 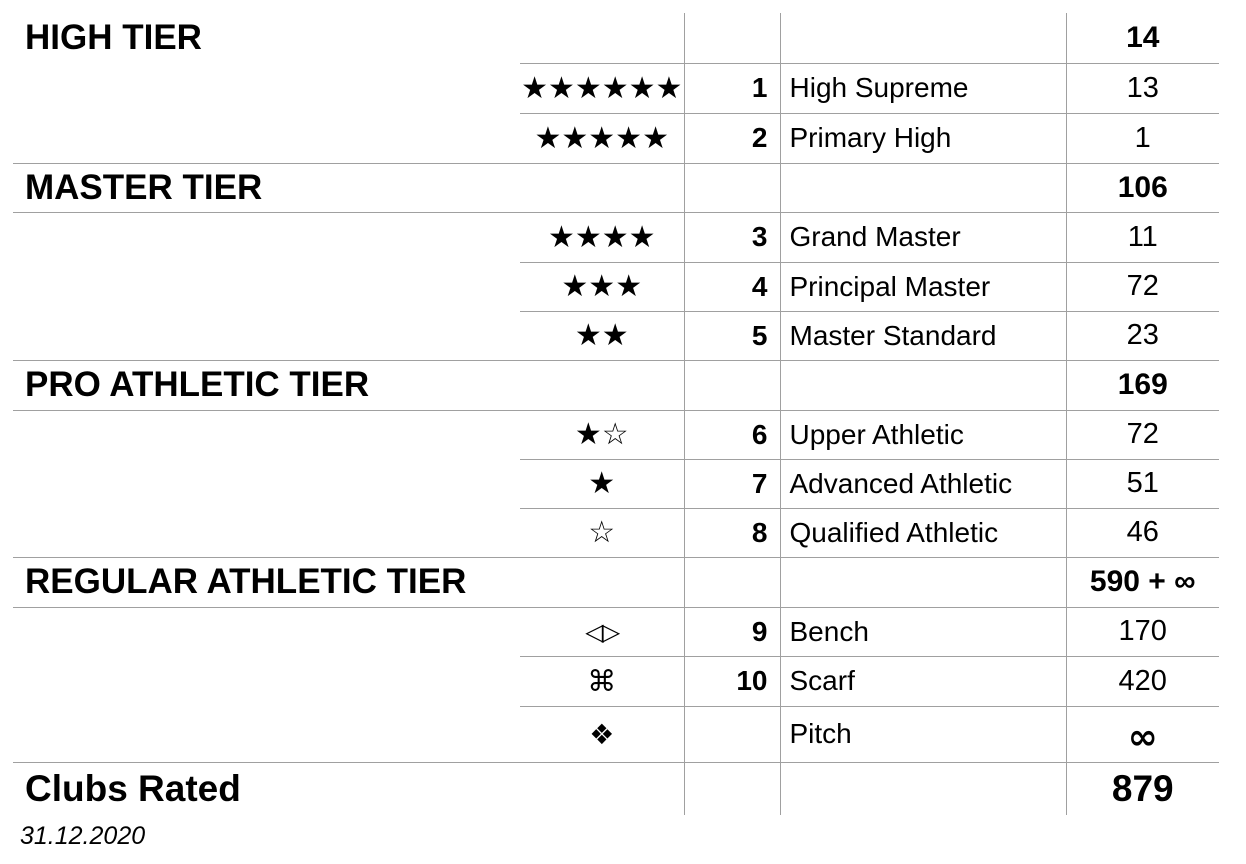 What do you see at coordinates (732, 237) in the screenshot?
I see `rank-number: 3` at bounding box center [732, 237].